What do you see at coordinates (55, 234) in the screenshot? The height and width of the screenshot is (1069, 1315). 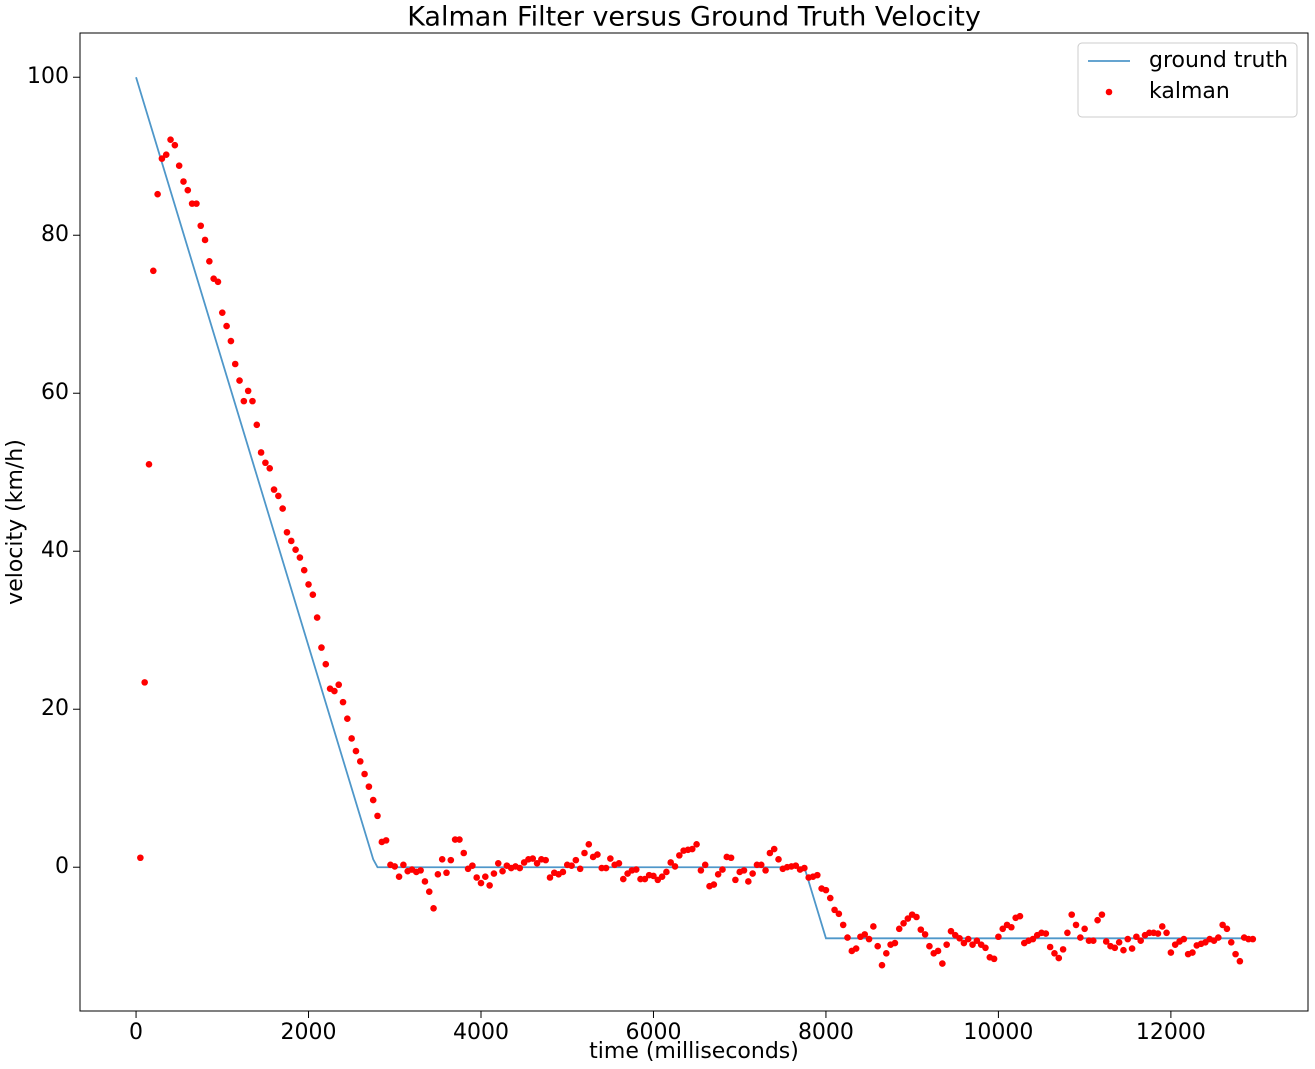 I see `y-tick-label: 80` at bounding box center [55, 234].